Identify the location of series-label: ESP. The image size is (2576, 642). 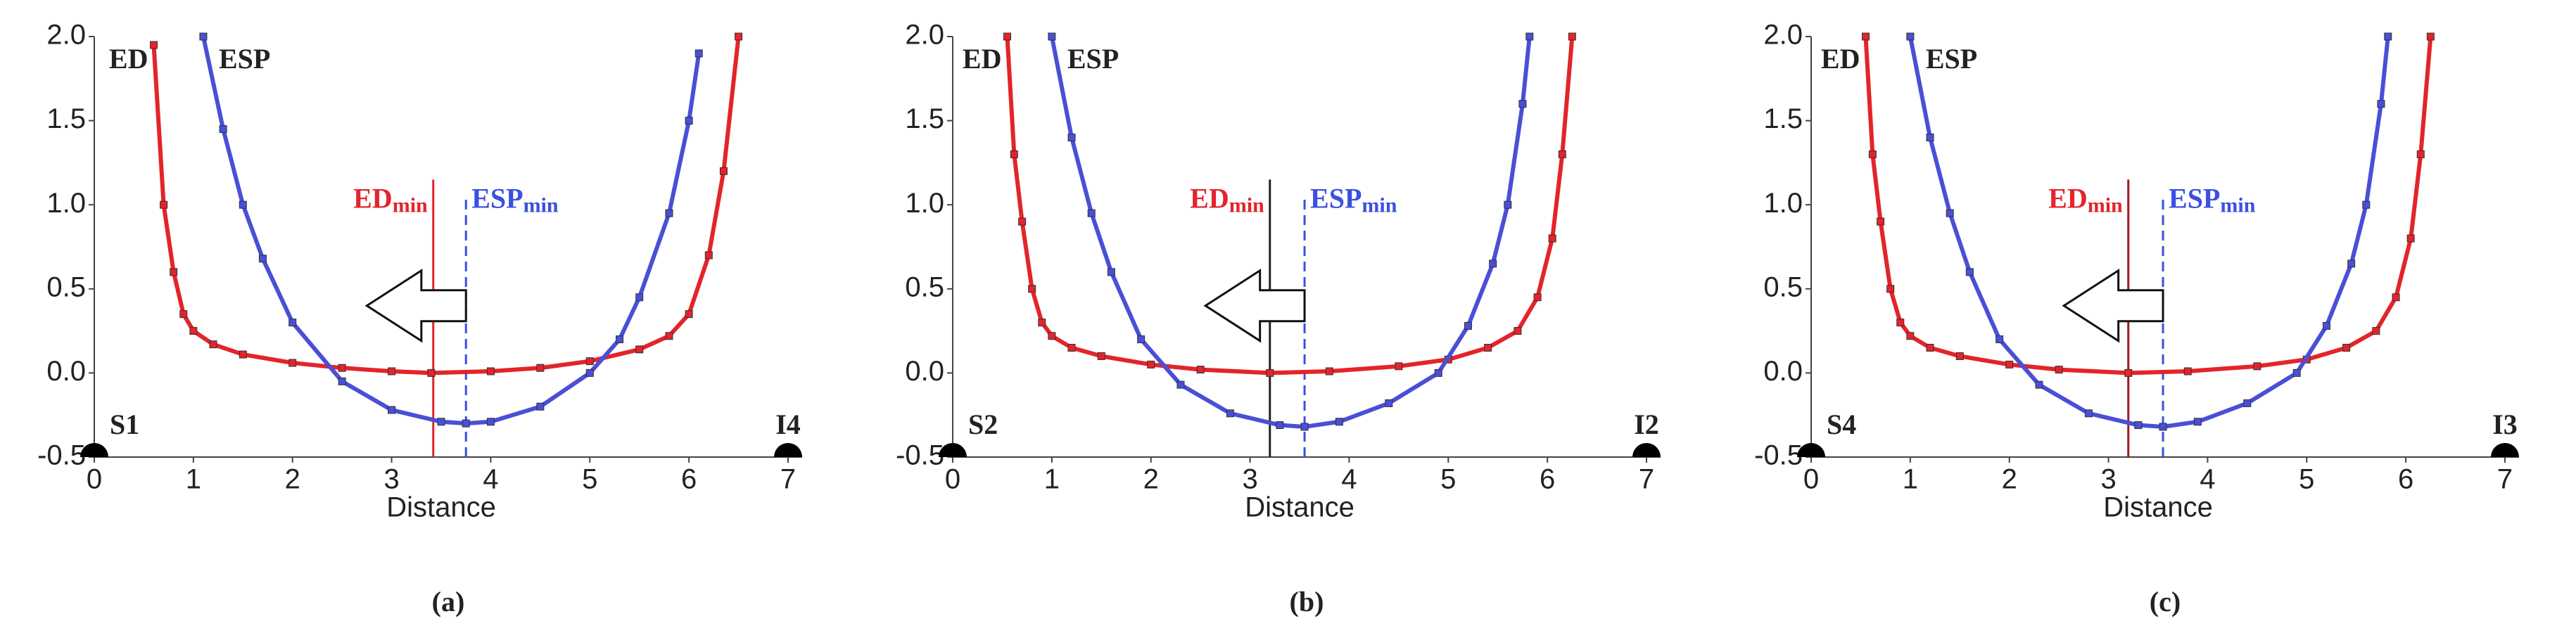
(244, 59).